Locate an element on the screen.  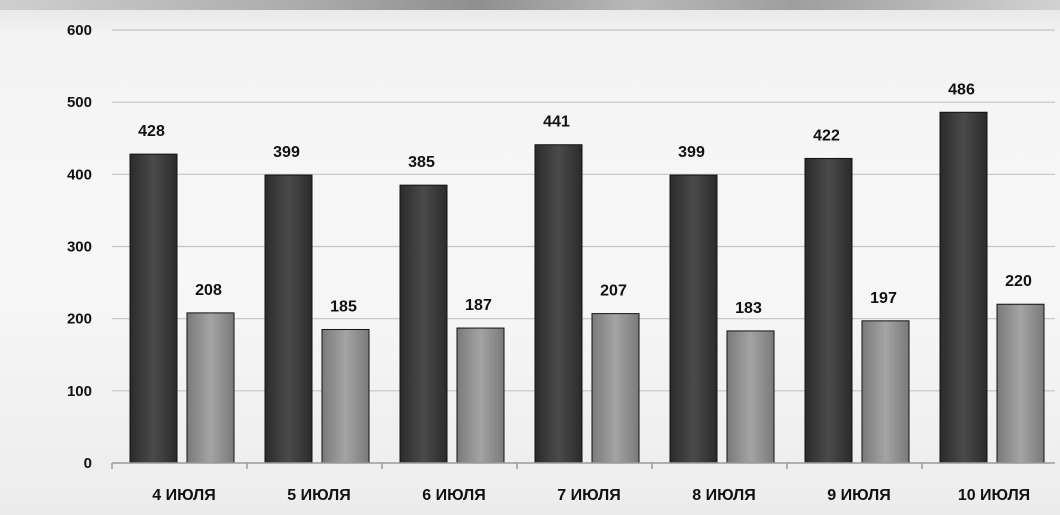
data-label: 187 is located at coordinates (478, 305).